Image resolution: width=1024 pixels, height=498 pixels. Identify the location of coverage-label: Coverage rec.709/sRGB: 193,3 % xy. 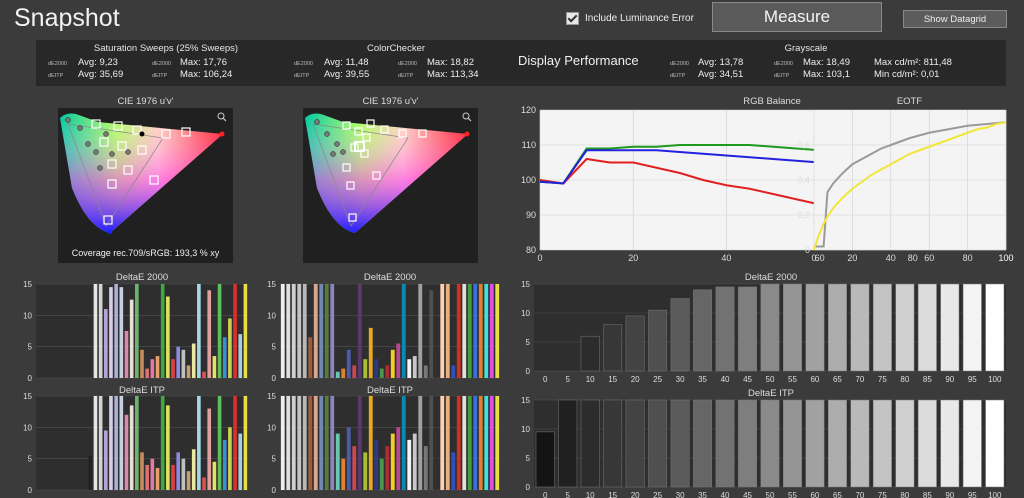
(145, 253).